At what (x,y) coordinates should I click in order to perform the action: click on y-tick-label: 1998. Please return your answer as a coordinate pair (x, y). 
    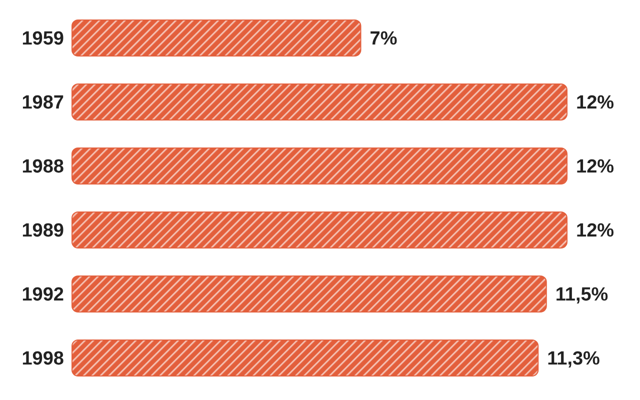
    Looking at the image, I should click on (43, 359).